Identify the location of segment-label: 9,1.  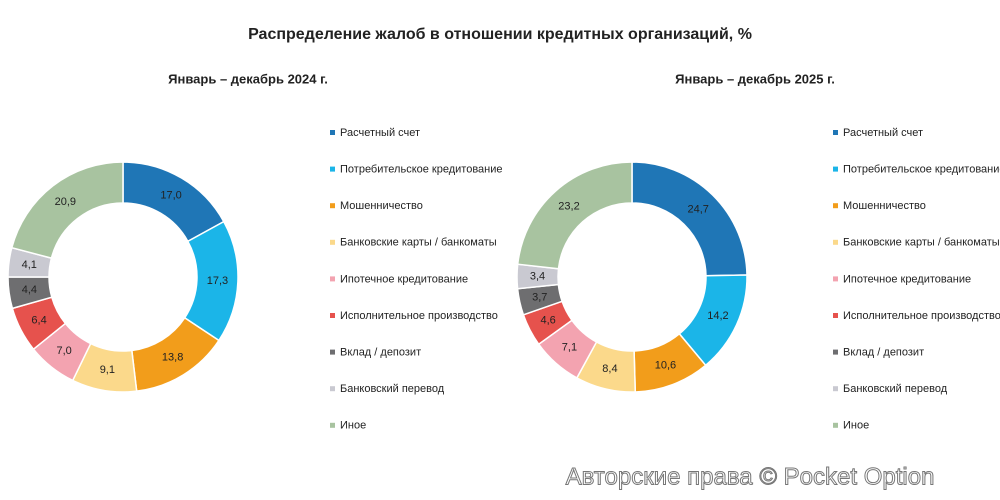
(107, 370).